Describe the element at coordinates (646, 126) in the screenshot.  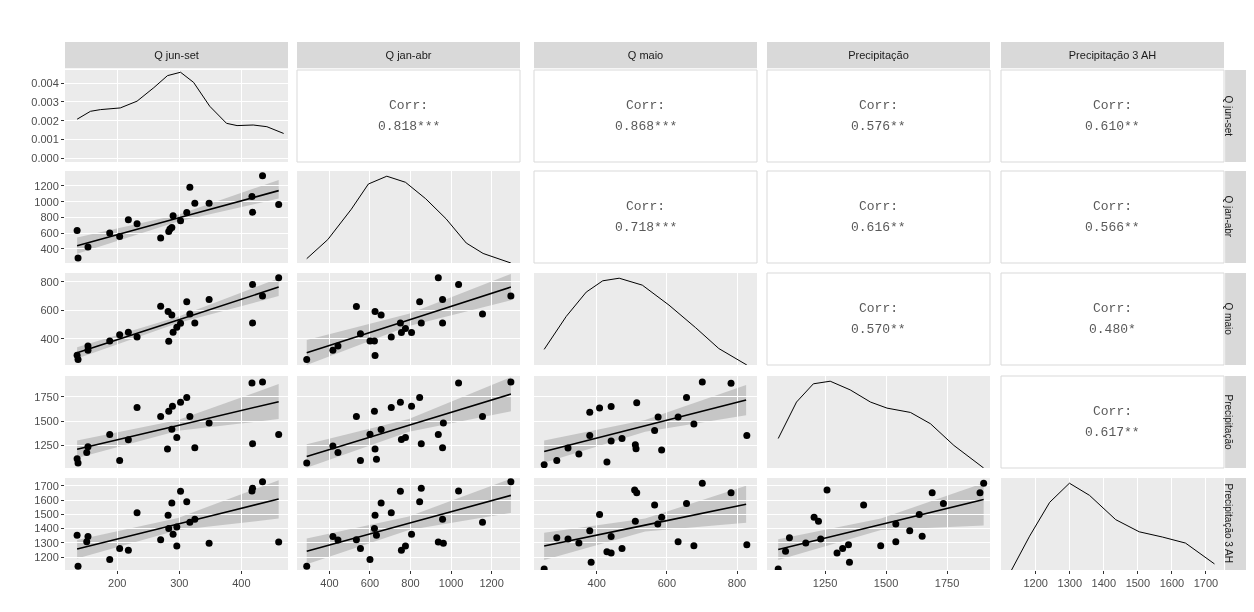
I see `text: 0.868***` at that location.